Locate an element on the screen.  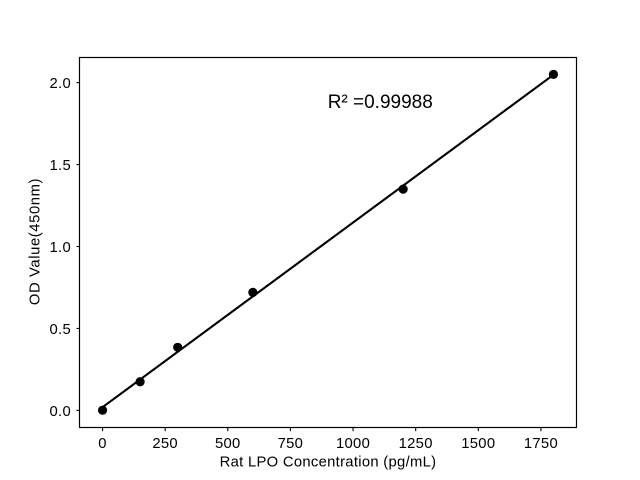
svg-text: Rat LPO Concentration (pg/mL) is located at coordinates (328, 463).